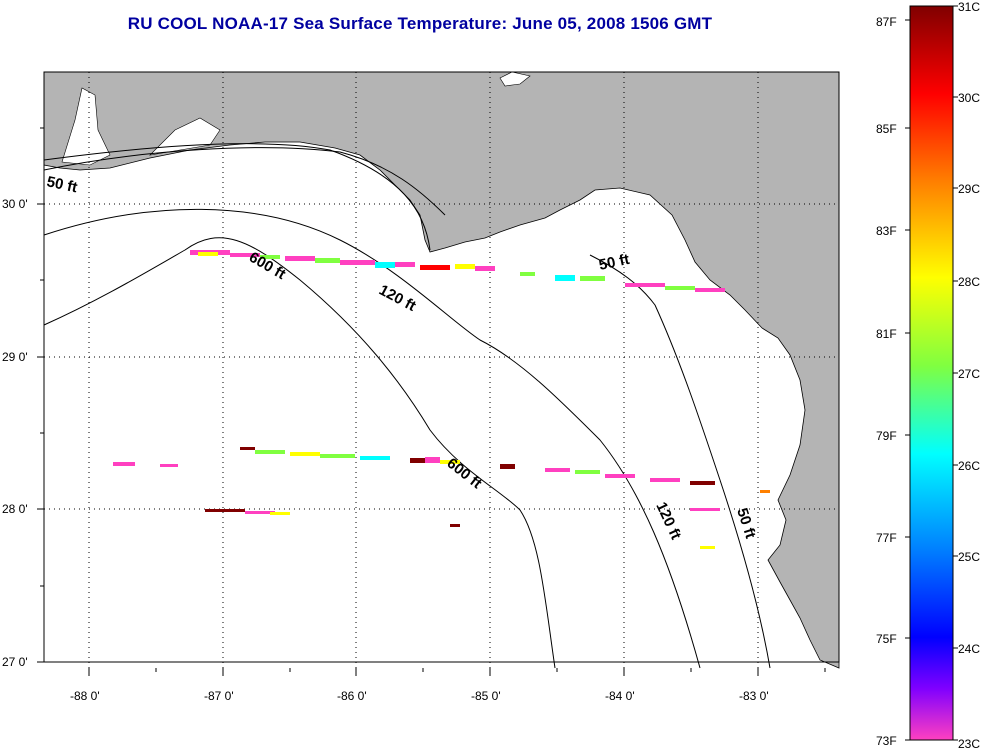 Image resolution: width=992 pixels, height=754 pixels. I want to click on shoreline-offshore, so click(237, 197).